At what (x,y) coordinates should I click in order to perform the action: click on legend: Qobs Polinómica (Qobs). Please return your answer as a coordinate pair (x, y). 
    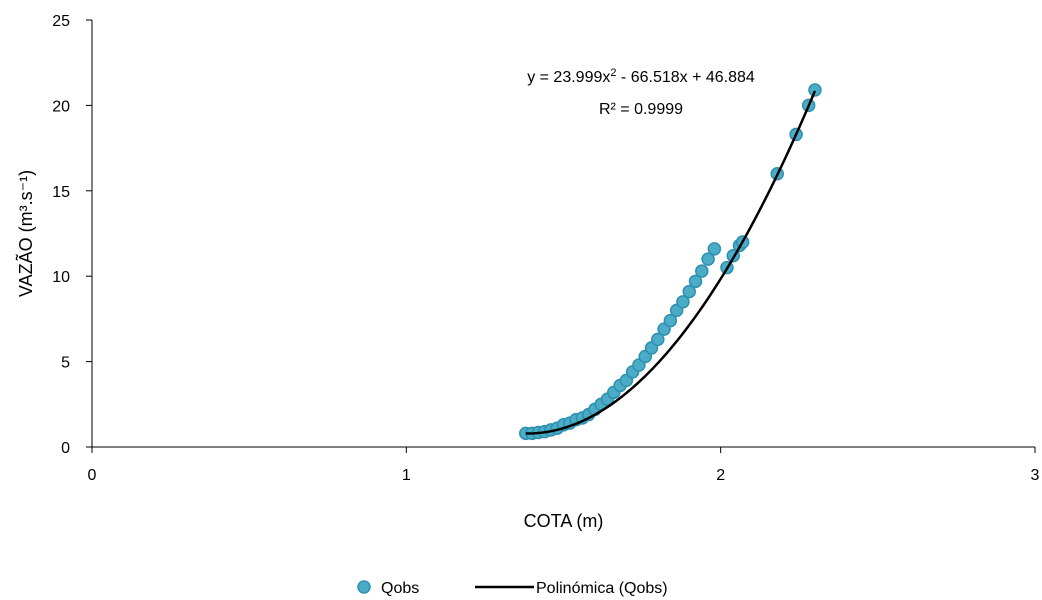
    Looking at the image, I should click on (512, 588).